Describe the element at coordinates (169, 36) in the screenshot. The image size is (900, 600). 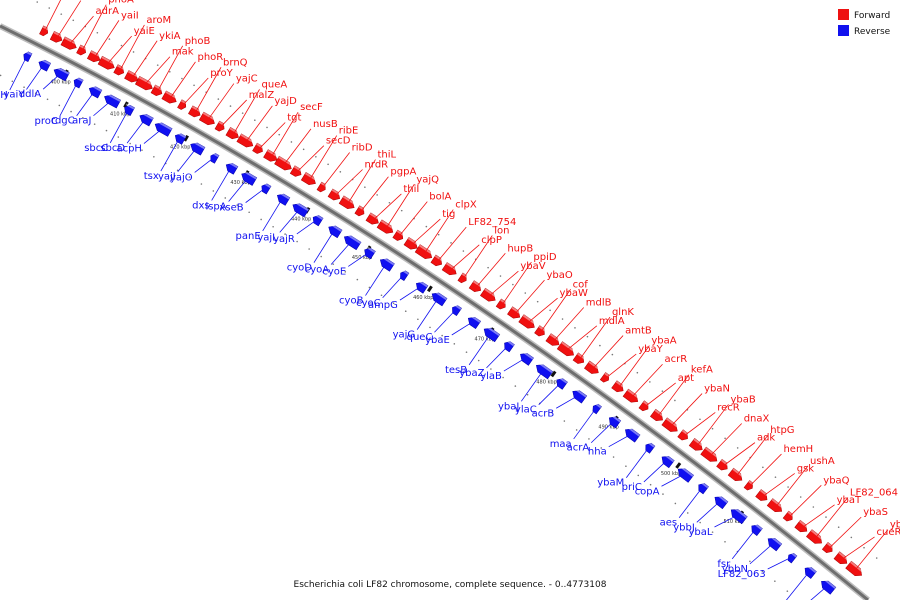
I see `forward-gene-label: ykiA` at that location.